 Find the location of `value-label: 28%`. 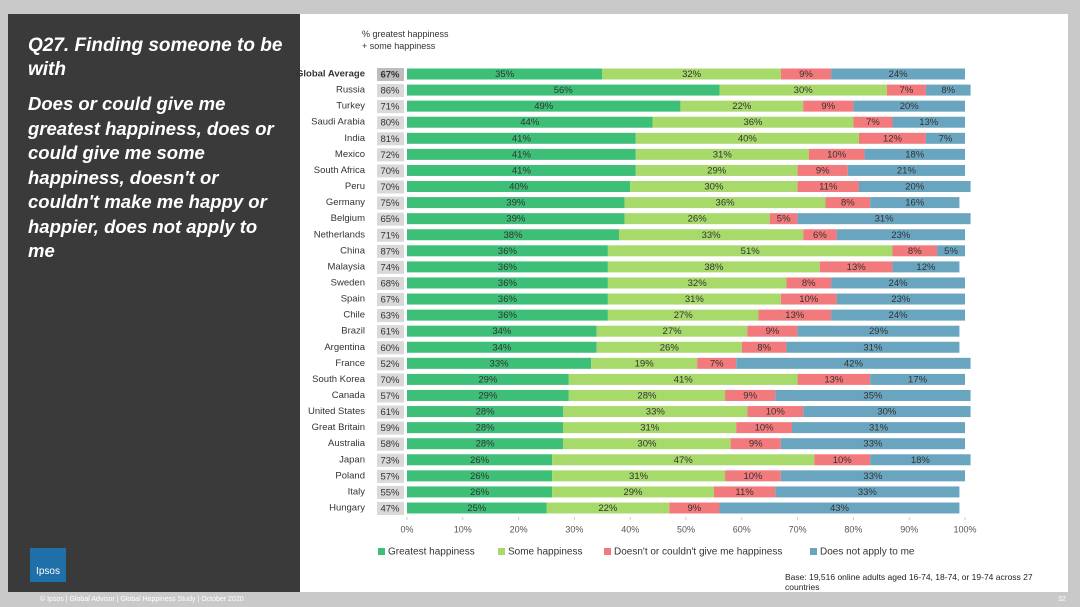

value-label: 28% is located at coordinates (486, 428).